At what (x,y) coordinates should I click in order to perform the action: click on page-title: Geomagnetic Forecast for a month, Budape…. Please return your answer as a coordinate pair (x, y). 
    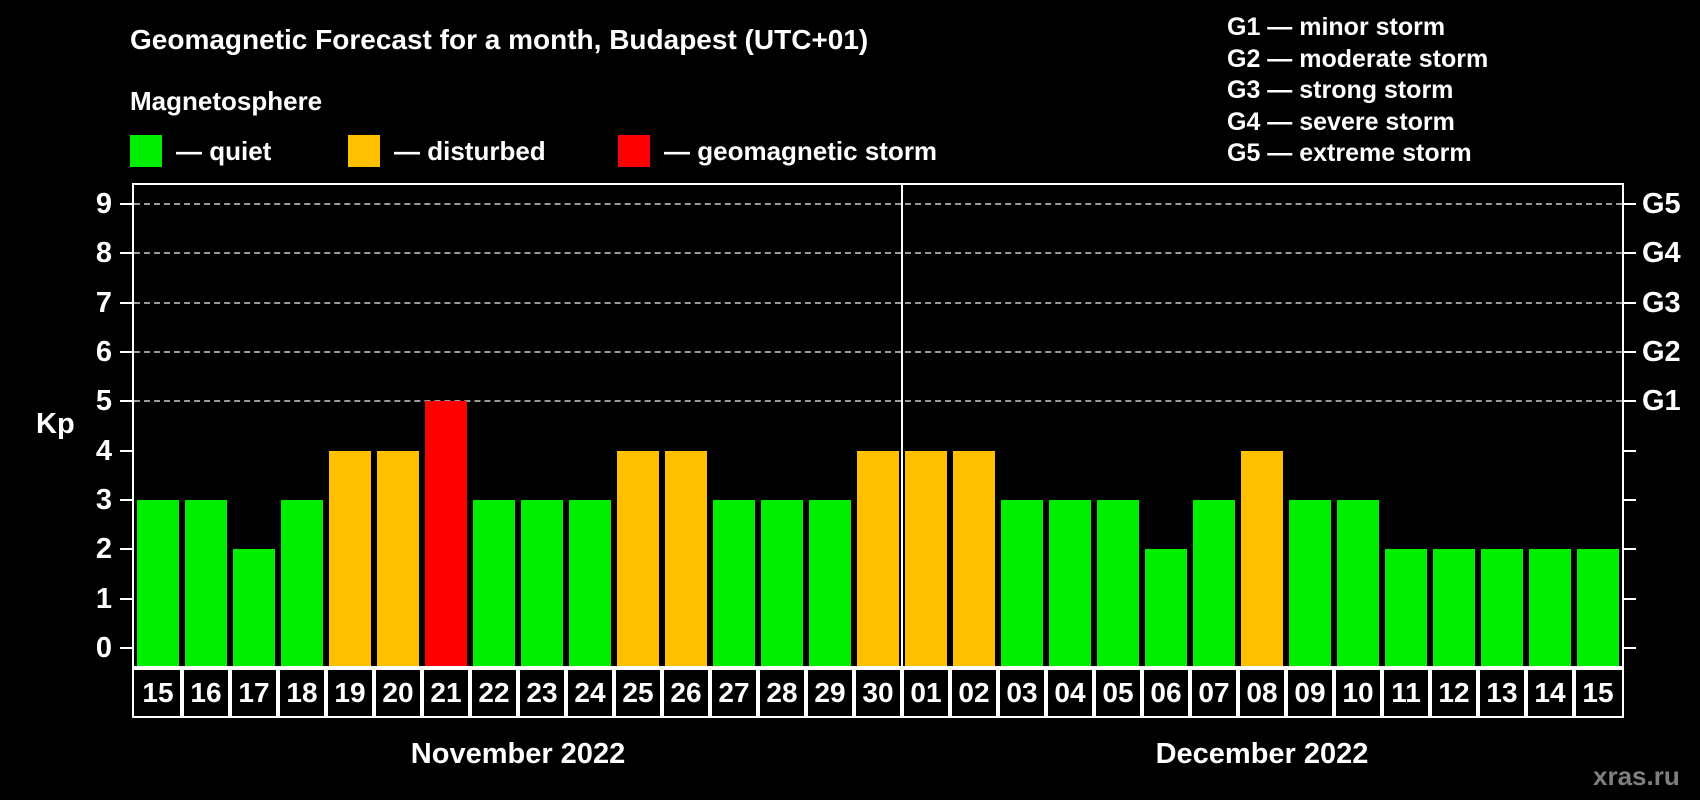
    Looking at the image, I should click on (499, 39).